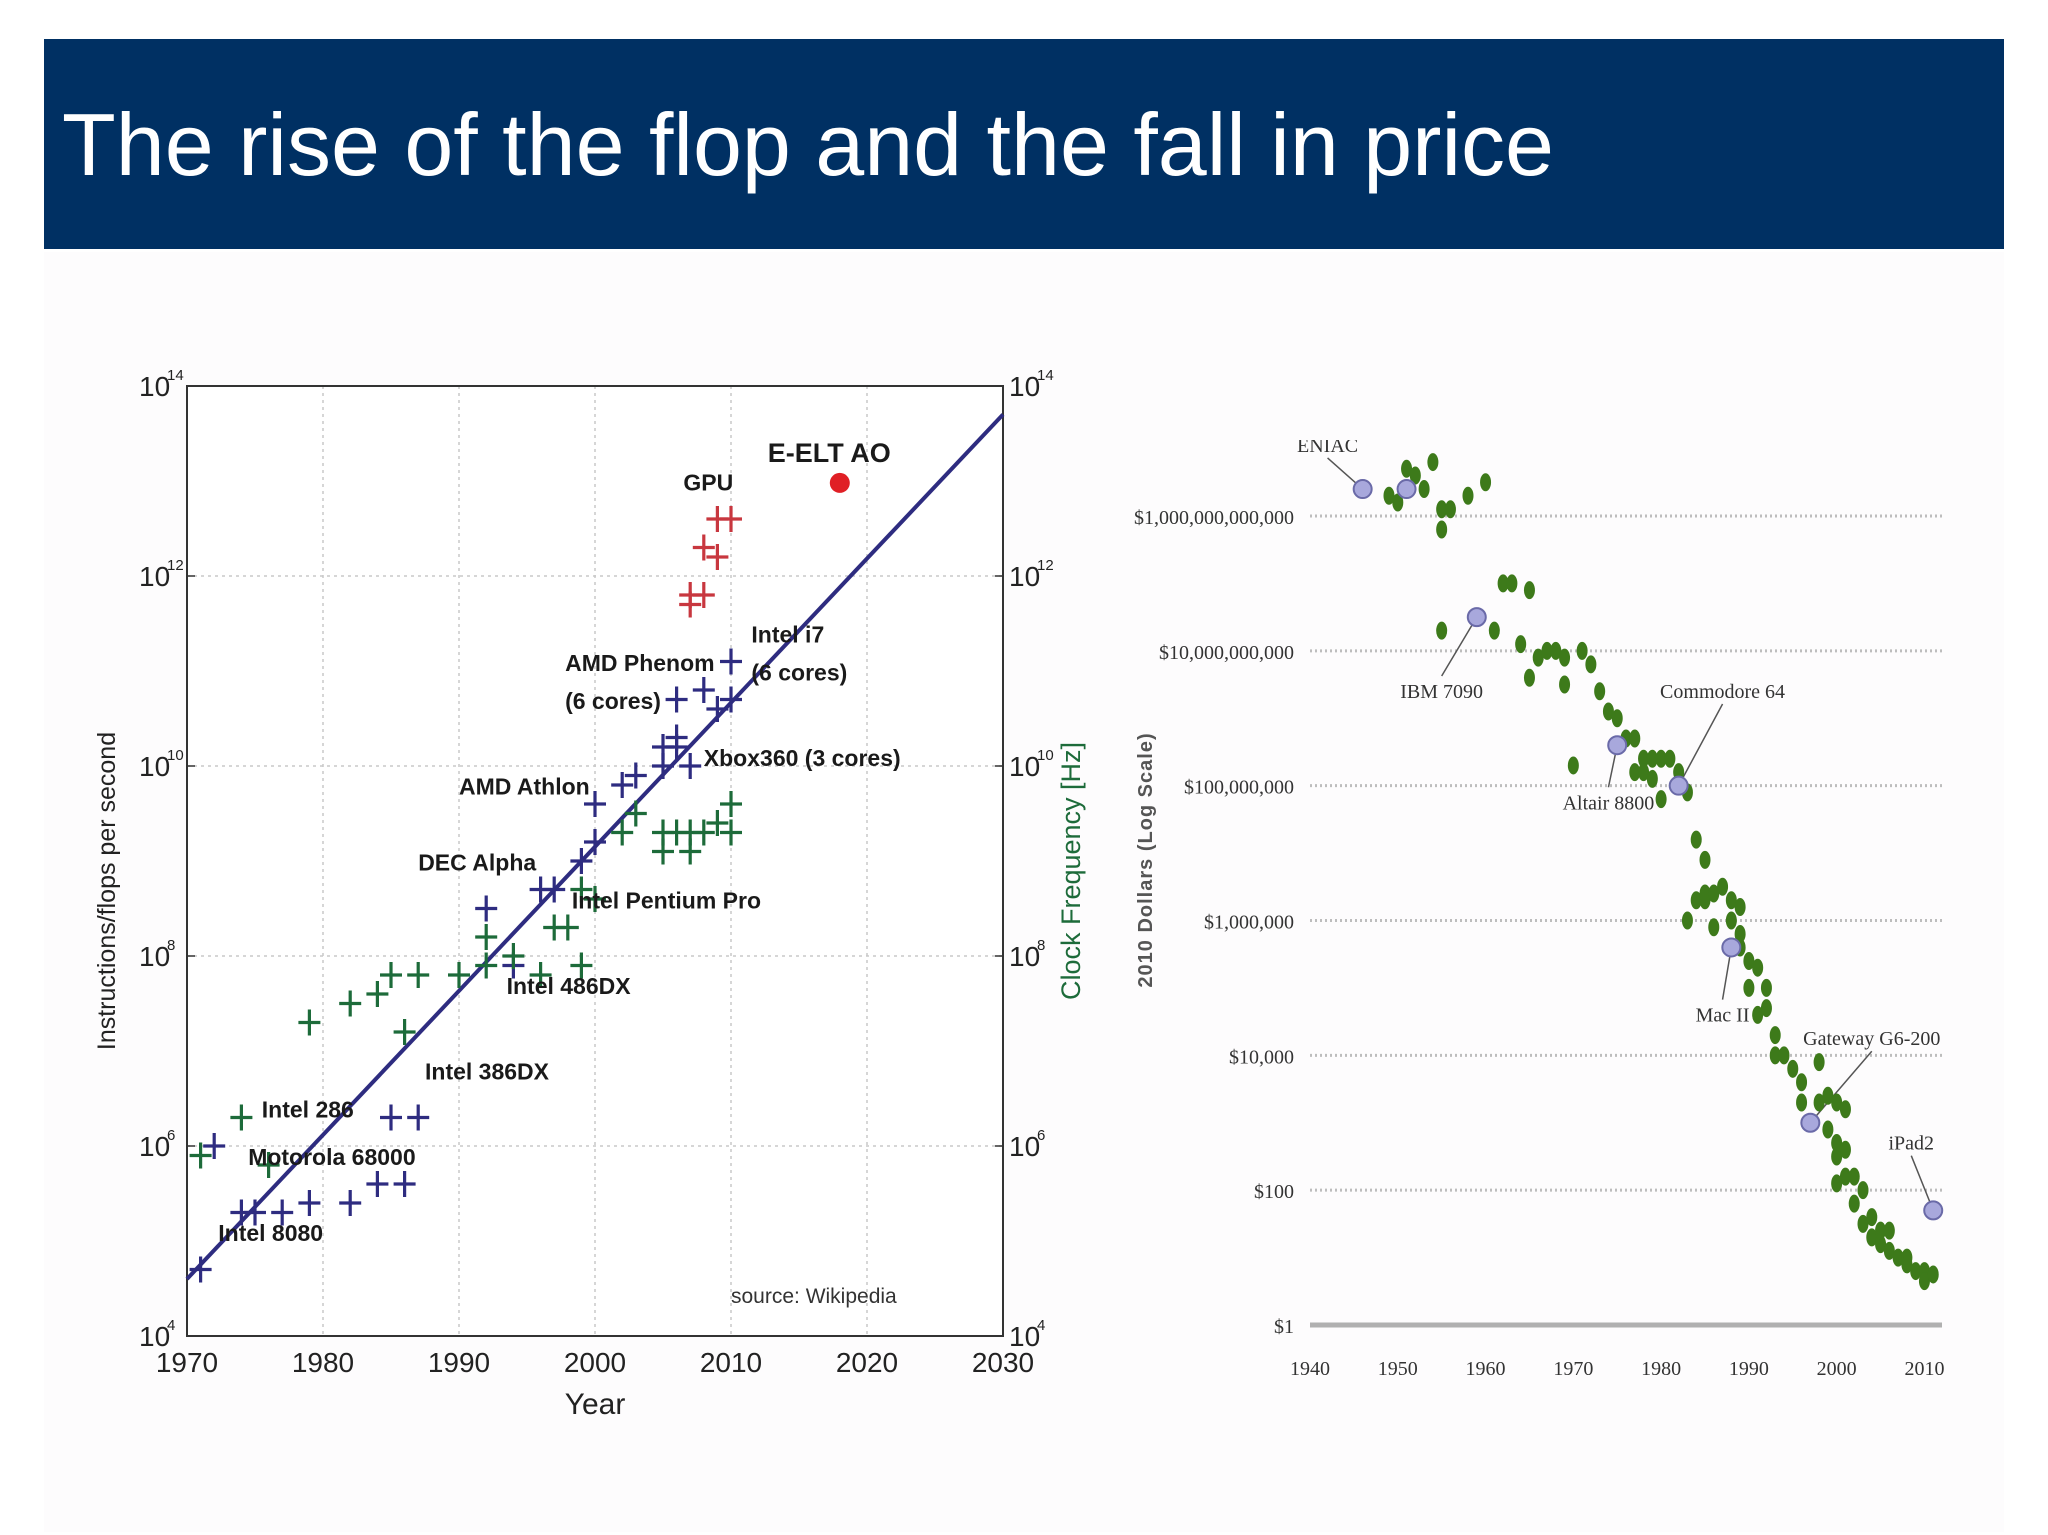 This screenshot has height=1535, width=2048. What do you see at coordinates (1003, 1362) in the screenshot?
I see `x-tick-label: 2030` at bounding box center [1003, 1362].